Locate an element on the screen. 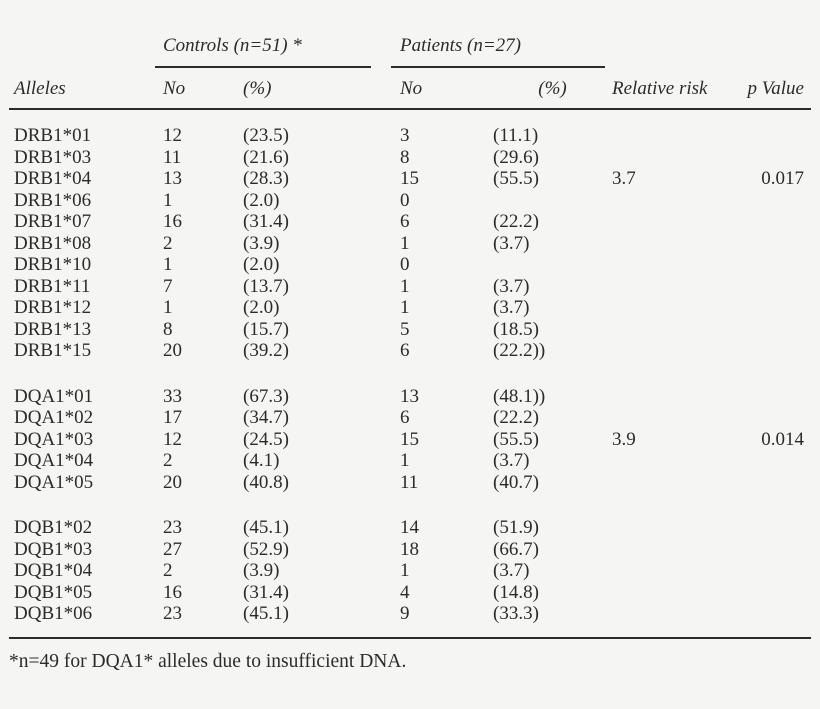 The image size is (820, 709). cell-rr: 3.7 is located at coordinates (624, 178).